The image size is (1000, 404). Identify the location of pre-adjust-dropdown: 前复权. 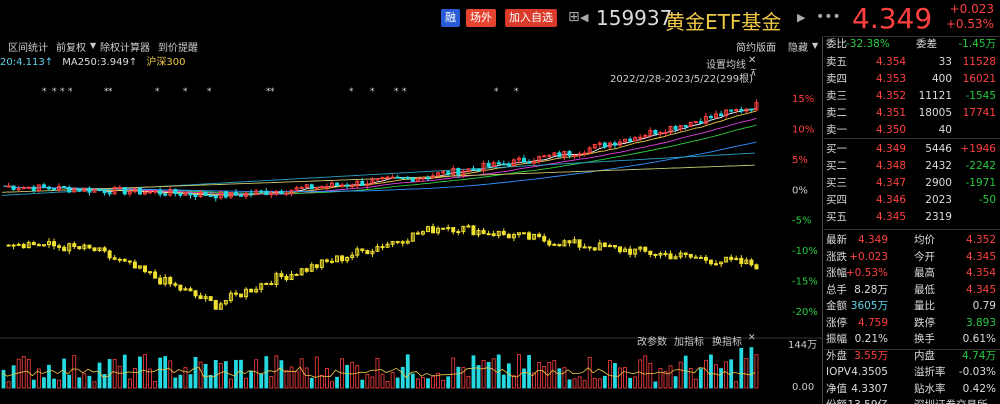
(71, 48).